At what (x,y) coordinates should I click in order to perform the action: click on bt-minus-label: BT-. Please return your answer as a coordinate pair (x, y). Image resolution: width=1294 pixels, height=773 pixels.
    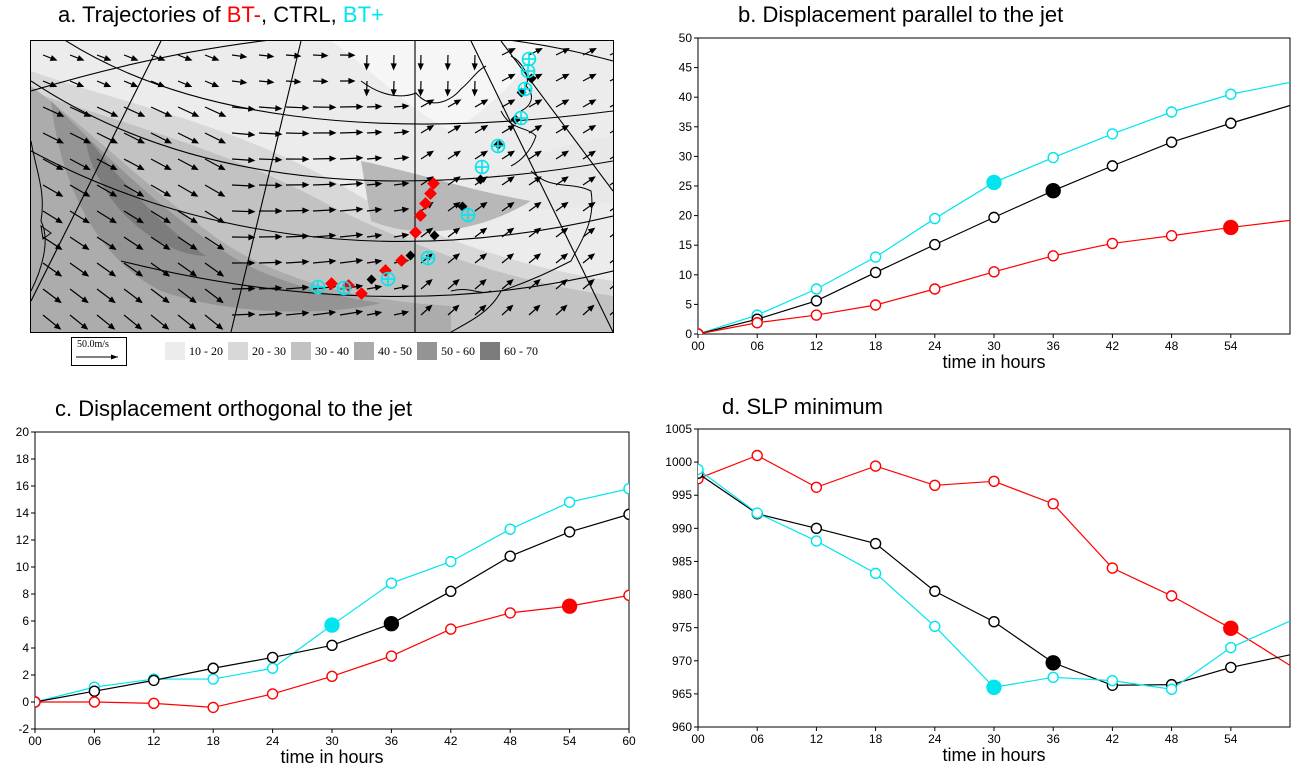
    Looking at the image, I should click on (243, 14).